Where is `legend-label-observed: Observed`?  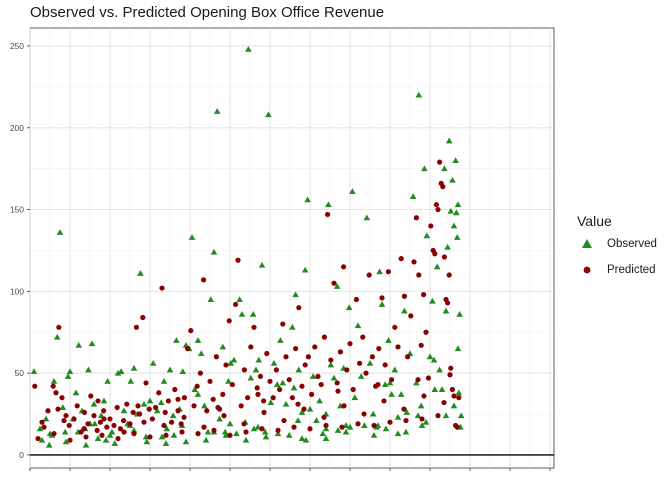 legend-label-observed: Observed is located at coordinates (632, 244).